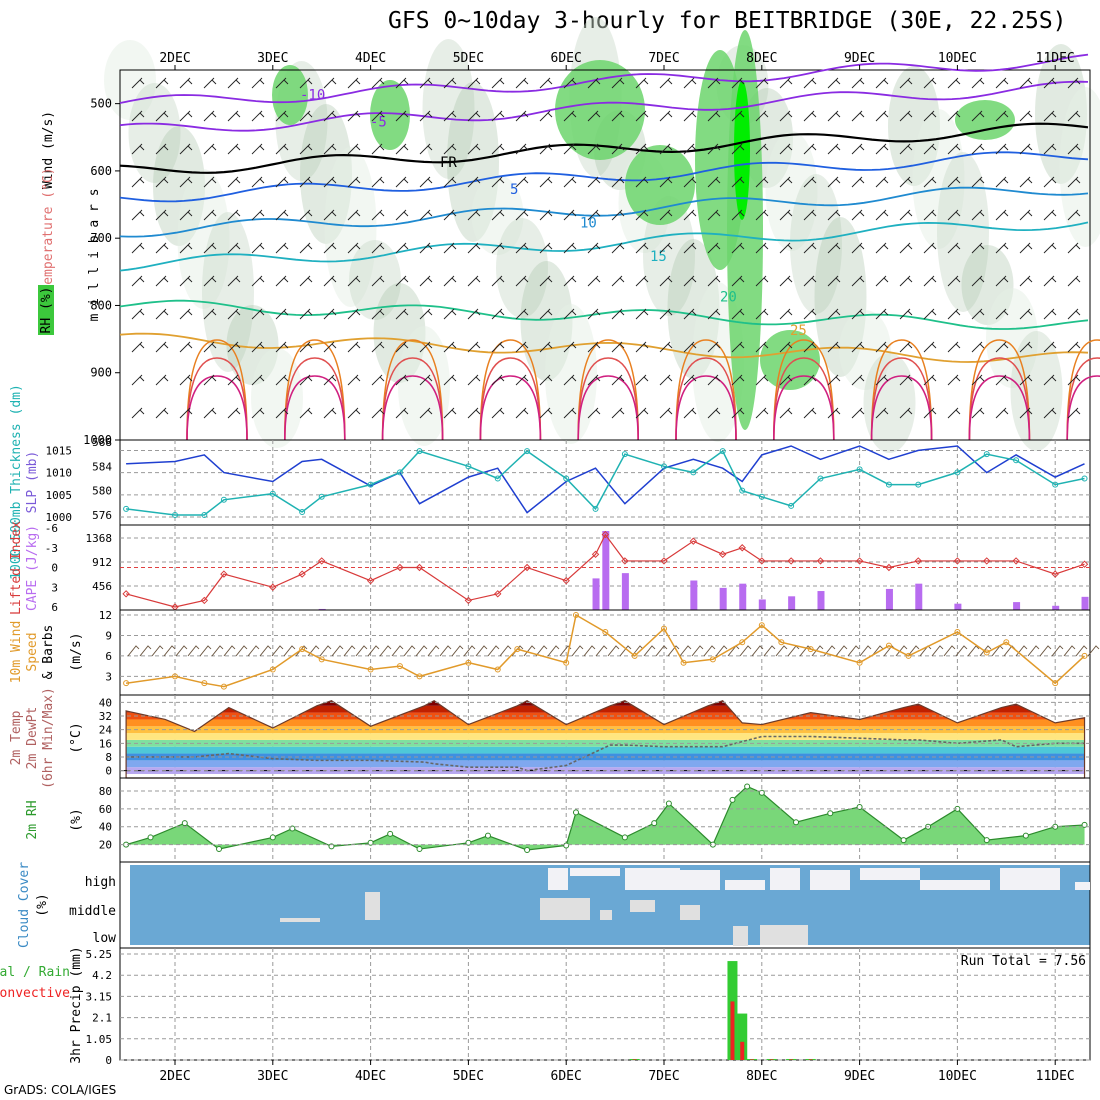 Image resolution: width=1100 pixels, height=1100 pixels. What do you see at coordinates (102, 562) in the screenshot?
I see `cape-tick-label: 912` at bounding box center [102, 562].